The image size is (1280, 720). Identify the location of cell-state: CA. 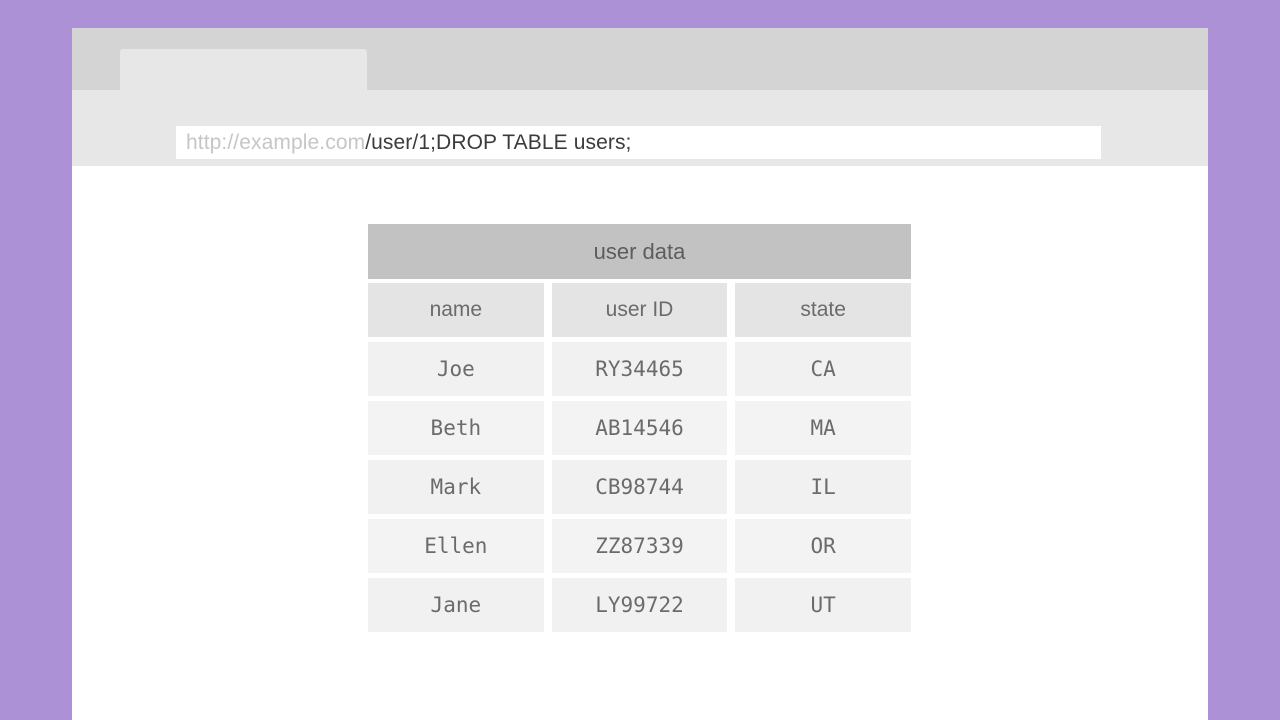
(823, 369).